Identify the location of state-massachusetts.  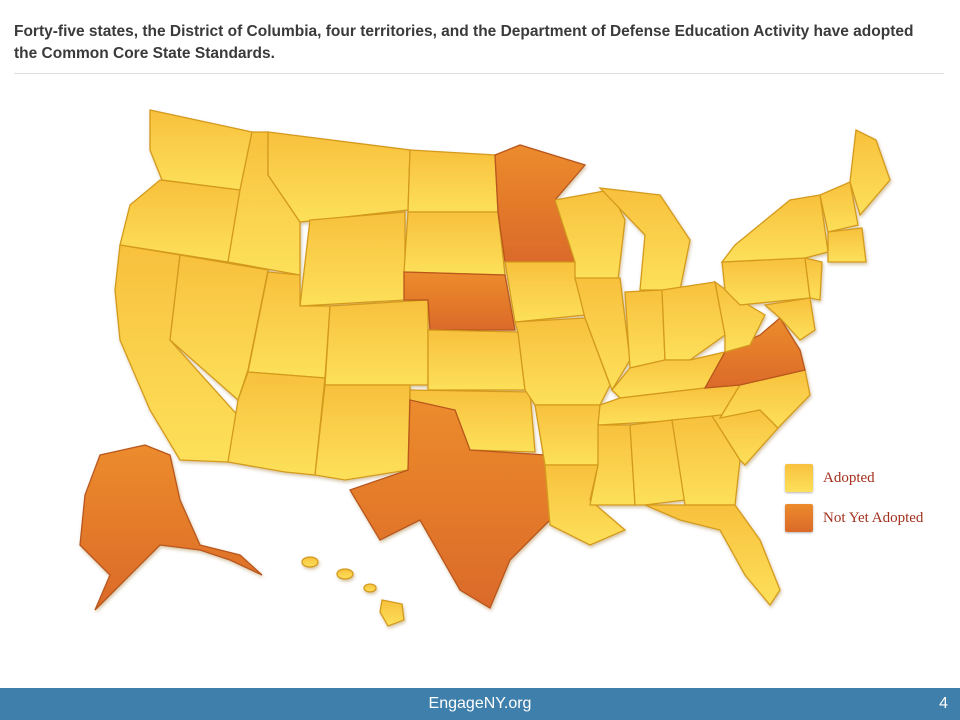
(847, 245).